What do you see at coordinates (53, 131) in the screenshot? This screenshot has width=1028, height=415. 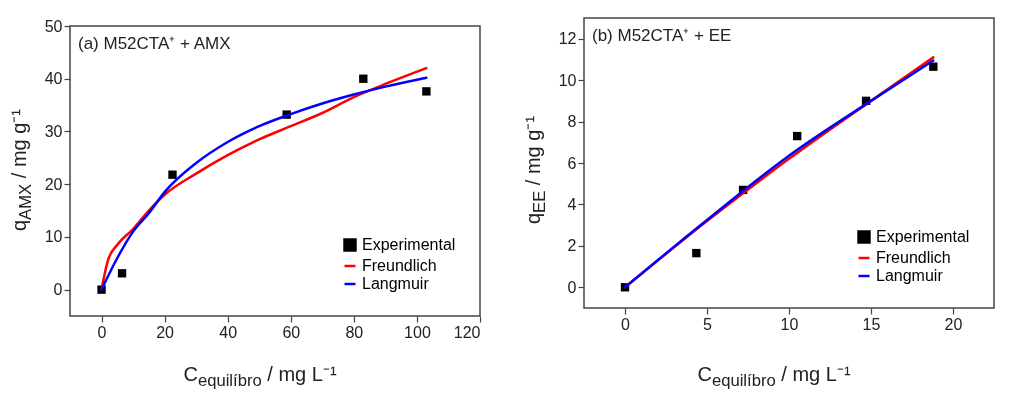 I see `y-tick-label: 30` at bounding box center [53, 131].